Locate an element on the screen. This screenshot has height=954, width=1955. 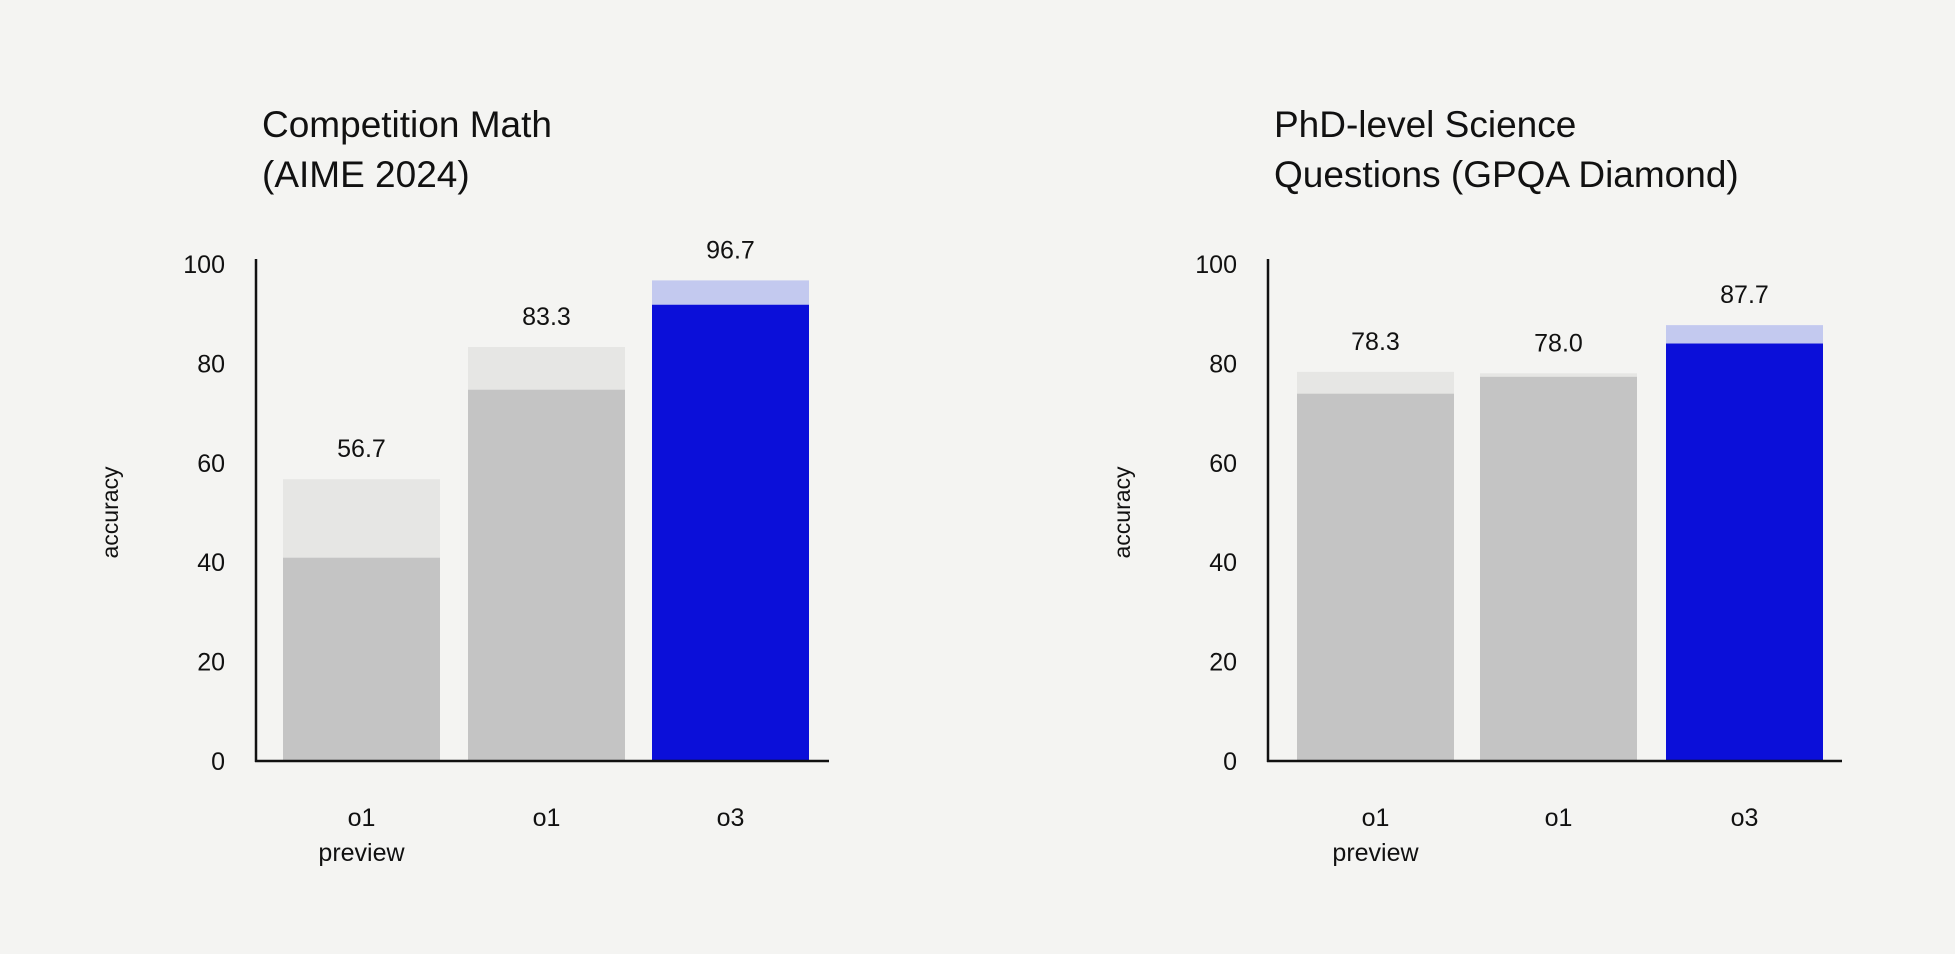
bar-value-label: 83.3 is located at coordinates (546, 317).